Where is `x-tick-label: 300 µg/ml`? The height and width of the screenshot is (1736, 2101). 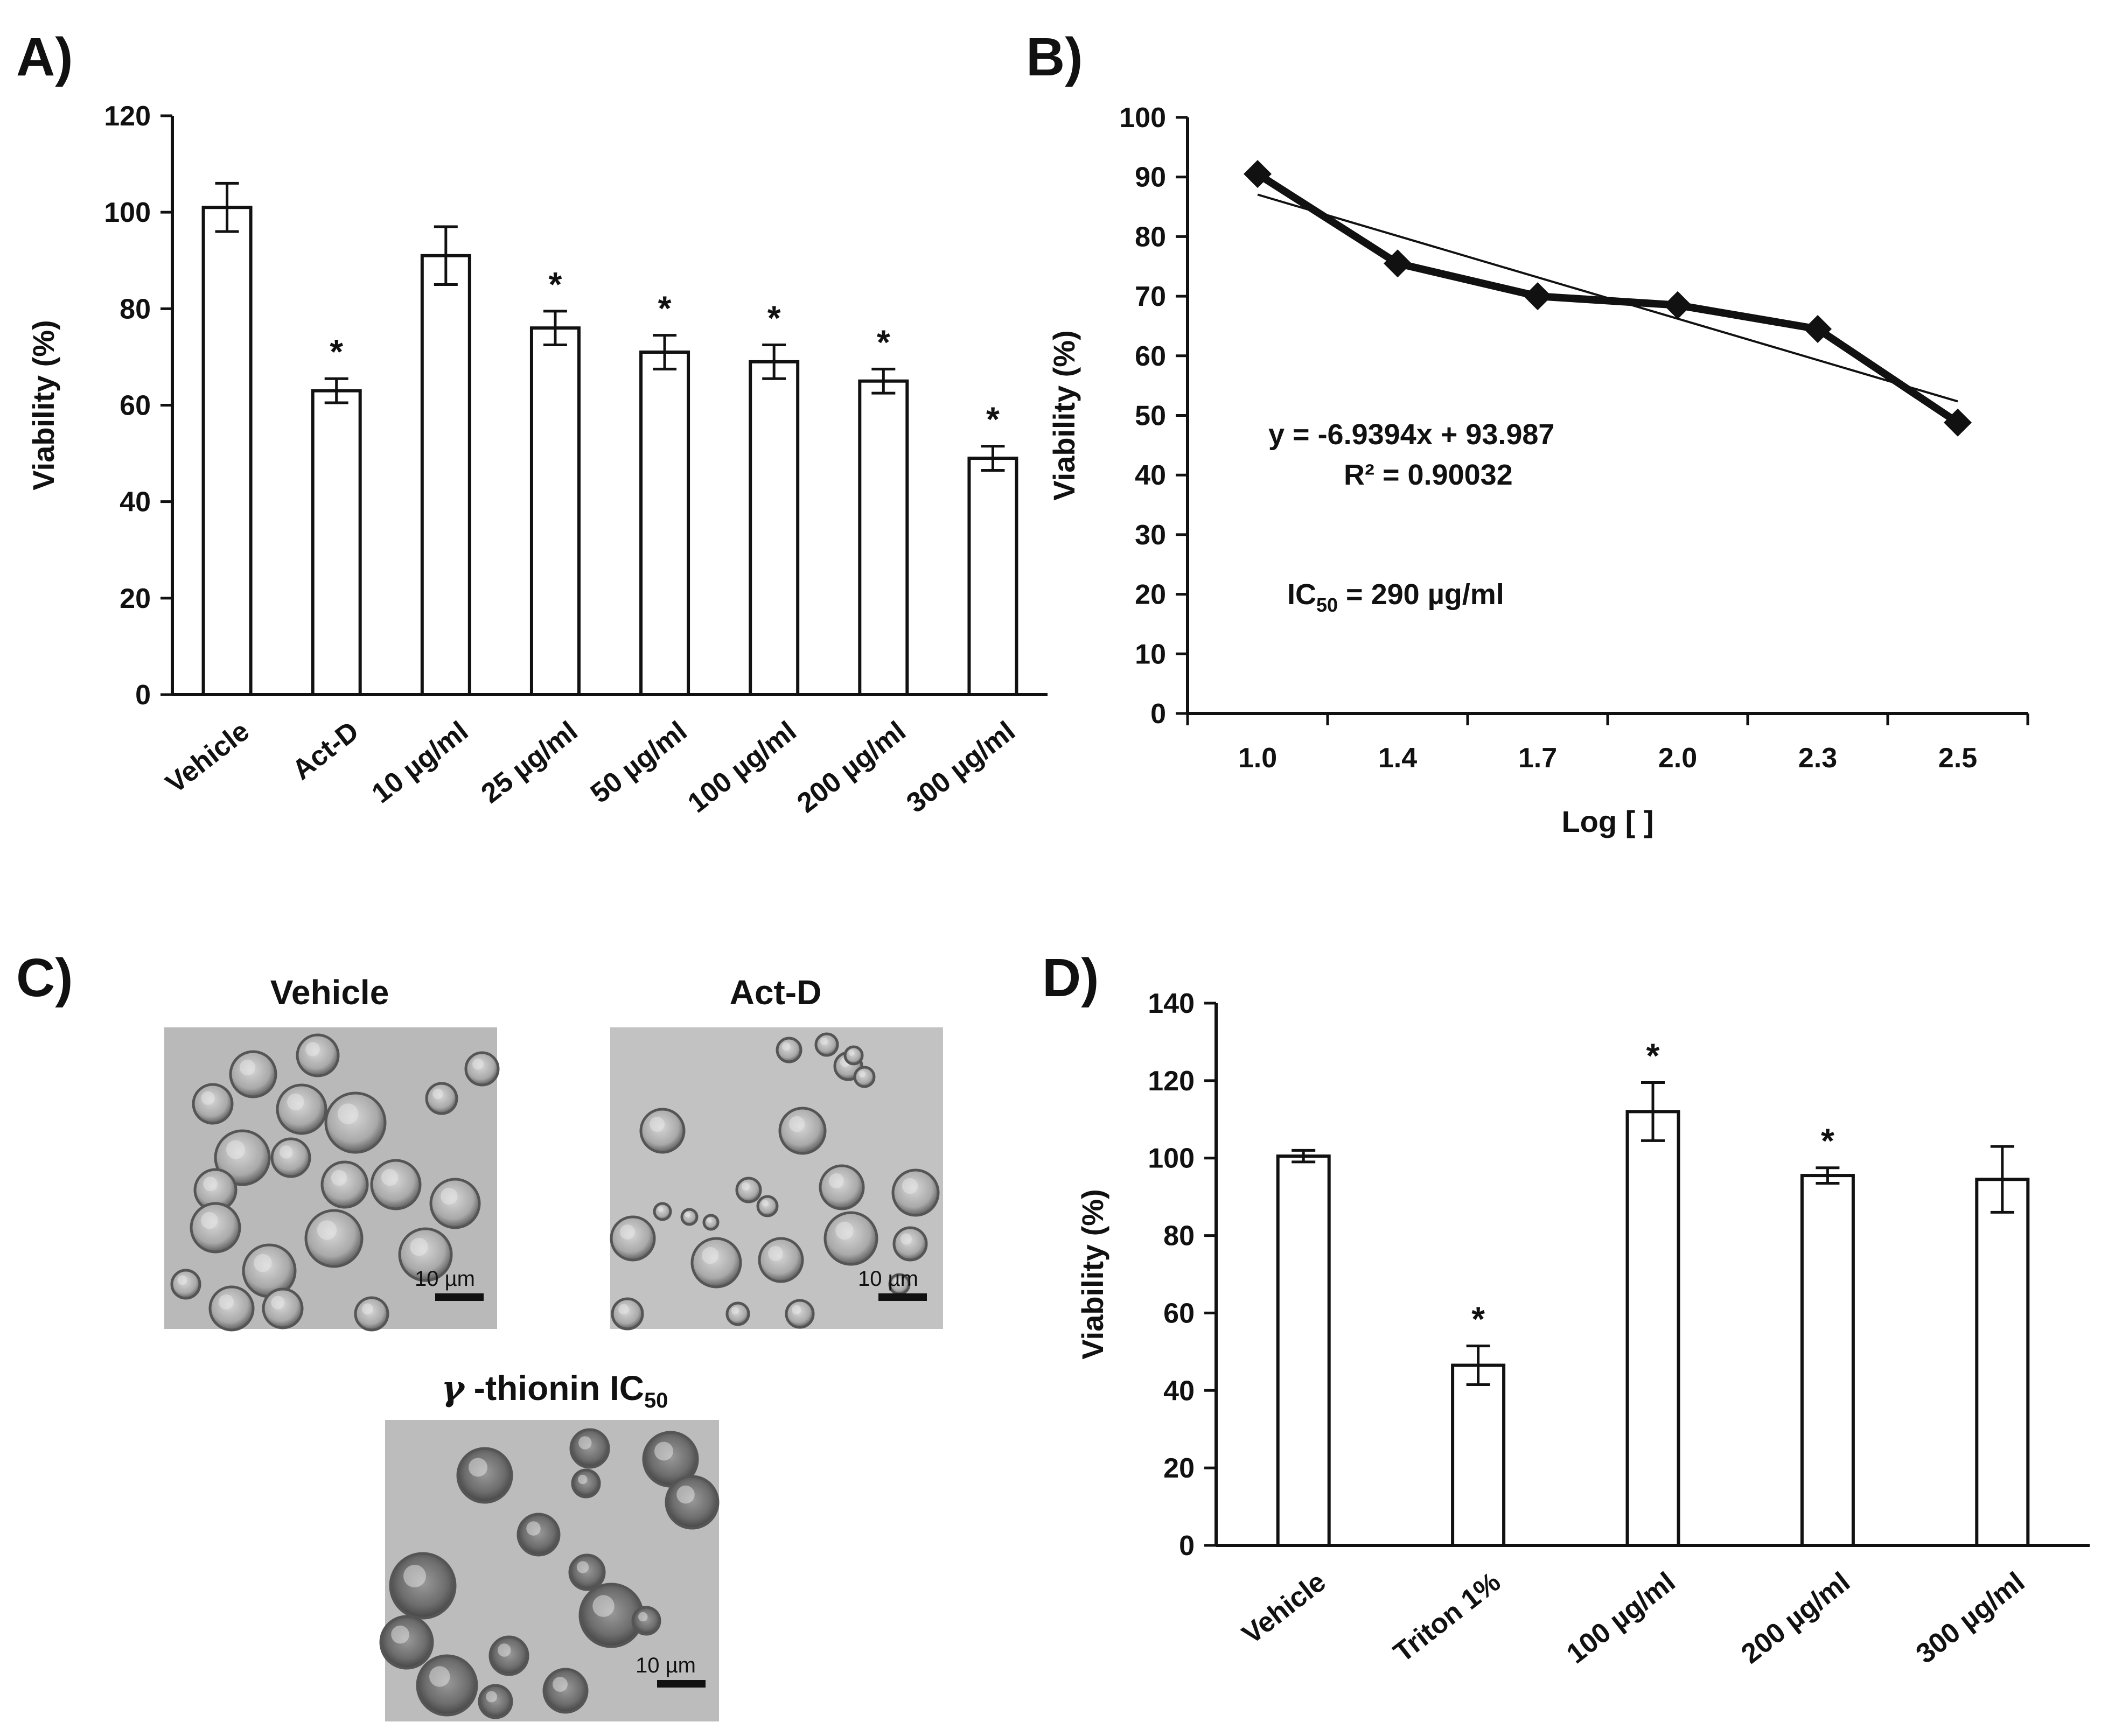
x-tick-label: 300 µg/ml is located at coordinates (961, 767).